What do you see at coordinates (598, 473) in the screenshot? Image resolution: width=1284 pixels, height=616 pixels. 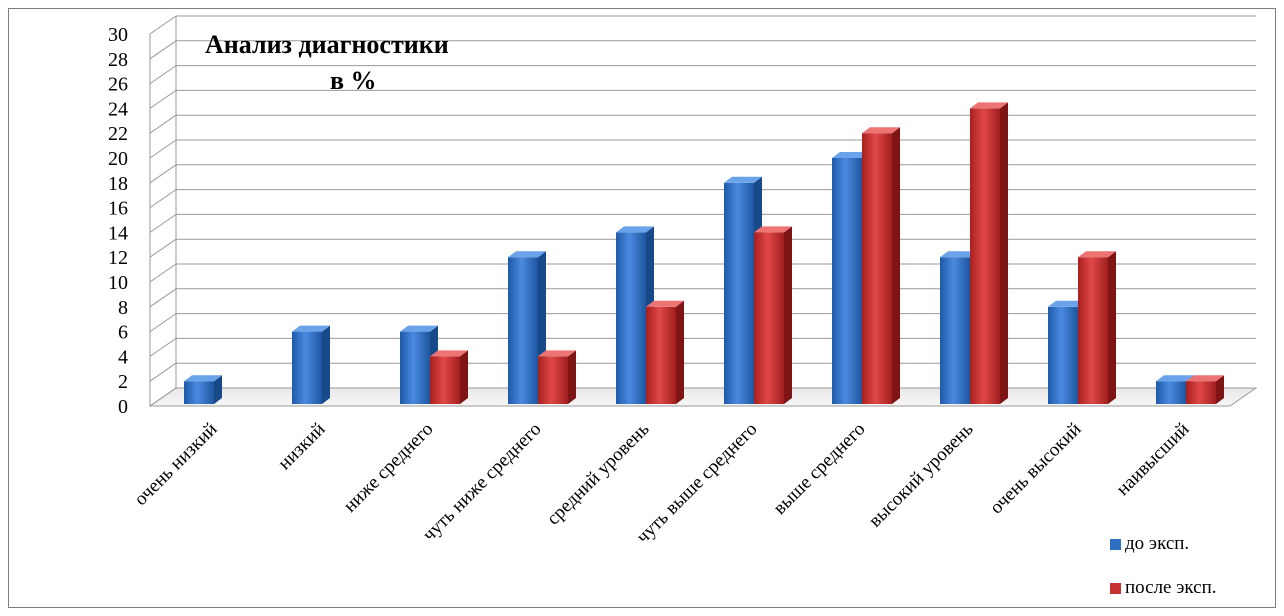 I see `x-tick-label: средний уровень` at bounding box center [598, 473].